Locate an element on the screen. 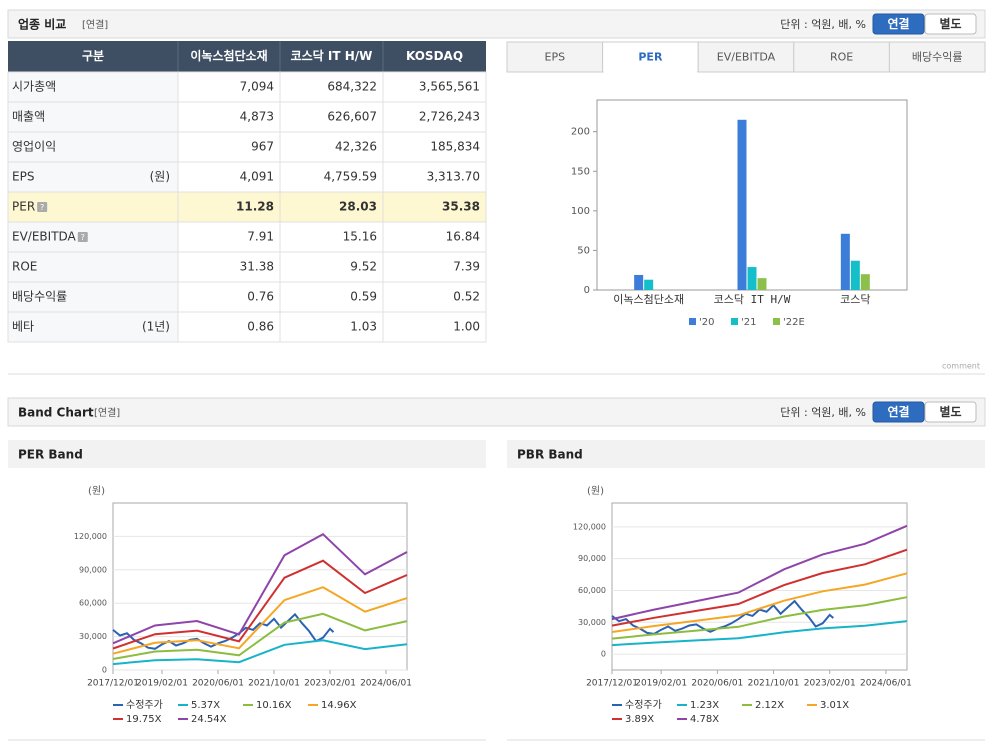  x-tick-label: 이녹스첨단소재 is located at coordinates (648, 299).